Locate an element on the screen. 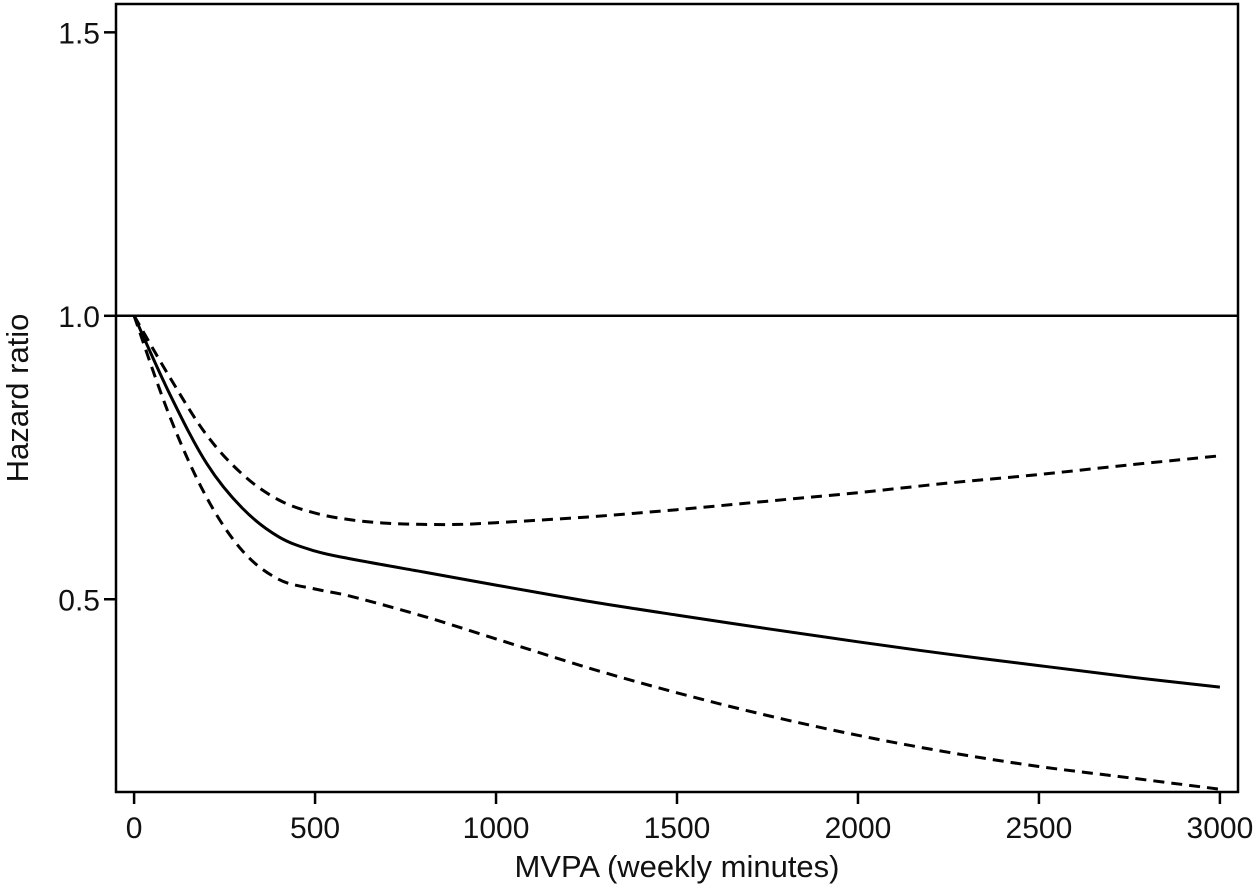 The image size is (1255, 885). x-tick-label: 2000 is located at coordinates (858, 828).